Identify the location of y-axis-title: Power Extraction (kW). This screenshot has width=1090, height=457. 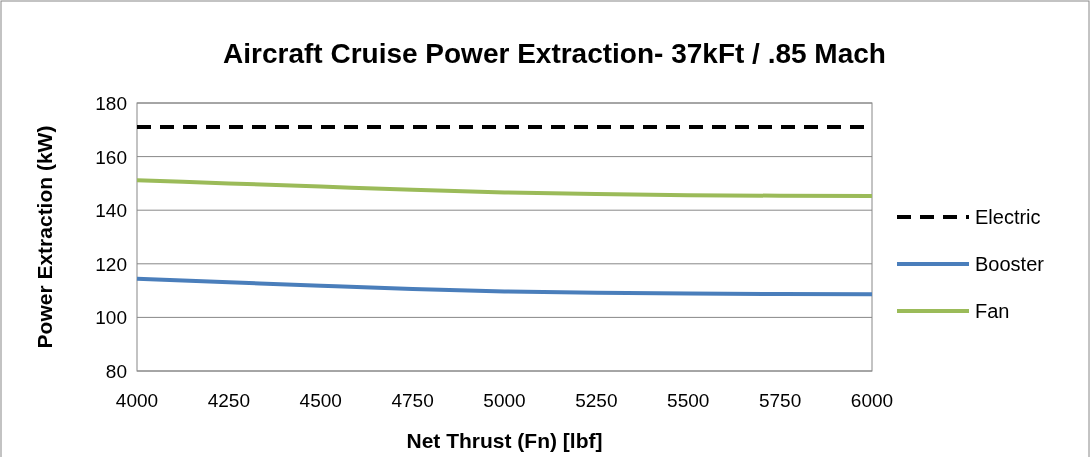
(44, 237).